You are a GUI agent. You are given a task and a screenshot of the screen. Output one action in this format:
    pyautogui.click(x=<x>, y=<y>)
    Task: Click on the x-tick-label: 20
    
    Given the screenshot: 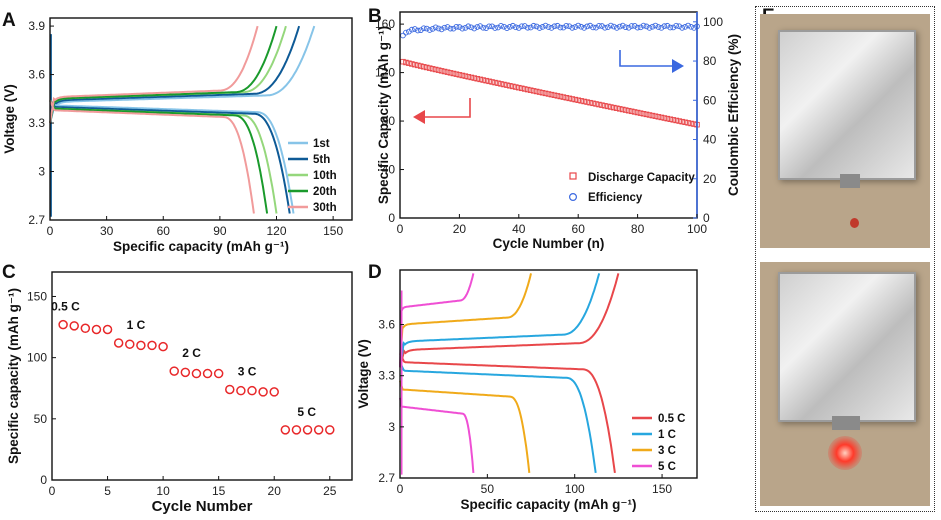 What is the action you would take?
    pyautogui.click(x=460, y=229)
    